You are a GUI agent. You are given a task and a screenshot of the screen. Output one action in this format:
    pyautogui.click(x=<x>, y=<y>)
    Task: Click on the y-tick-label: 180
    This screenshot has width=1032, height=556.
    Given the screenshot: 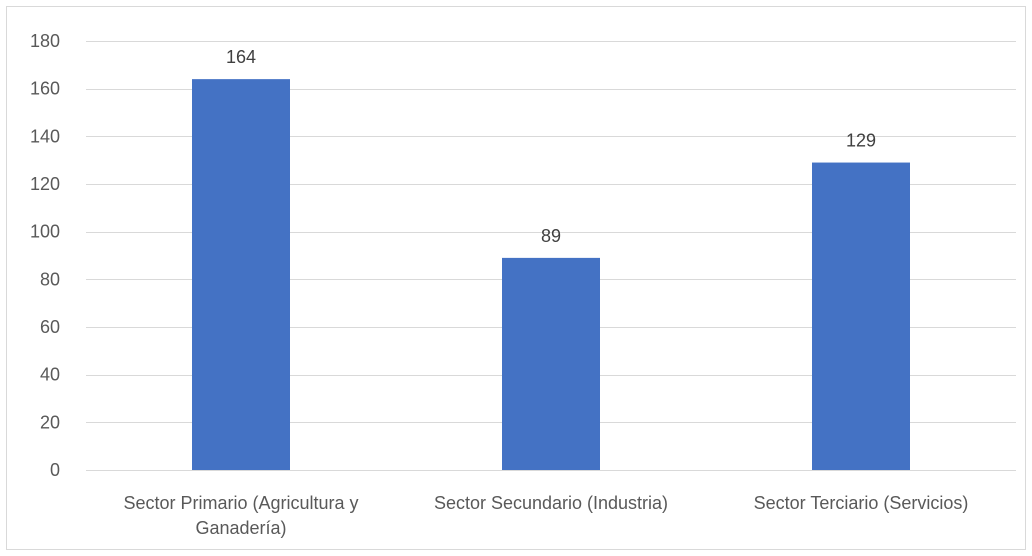 What is the action you would take?
    pyautogui.click(x=45, y=41)
    